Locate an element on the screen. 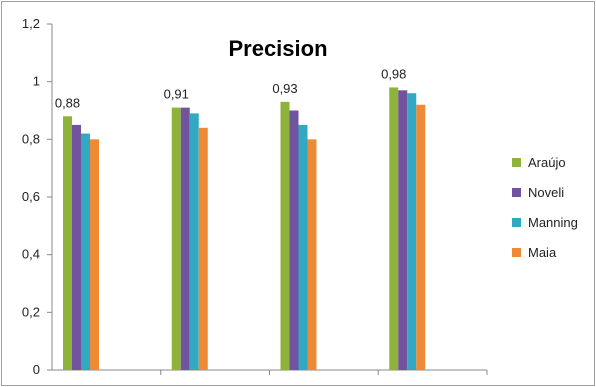  legend-label-noveli: Noveli is located at coordinates (546, 192).